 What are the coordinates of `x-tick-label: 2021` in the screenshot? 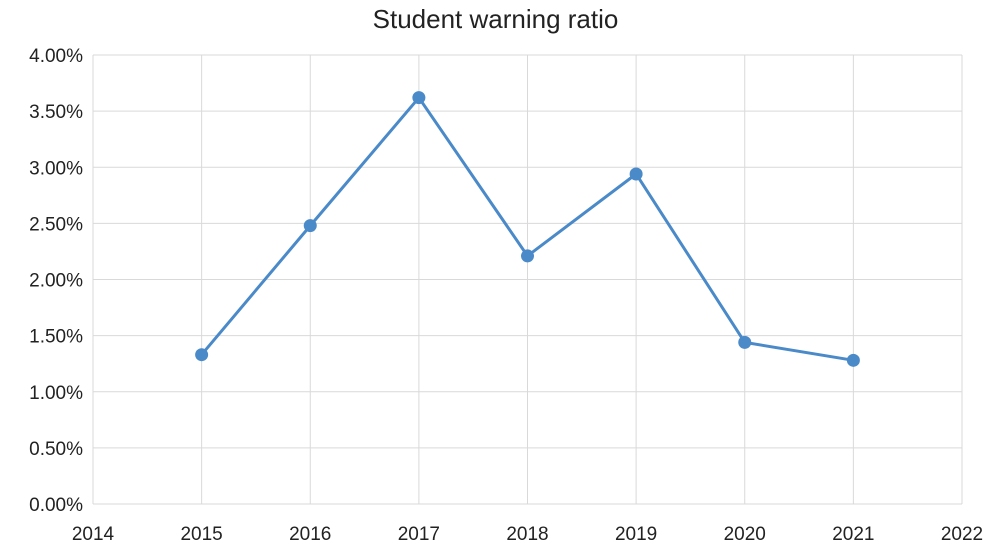 It's located at (853, 534).